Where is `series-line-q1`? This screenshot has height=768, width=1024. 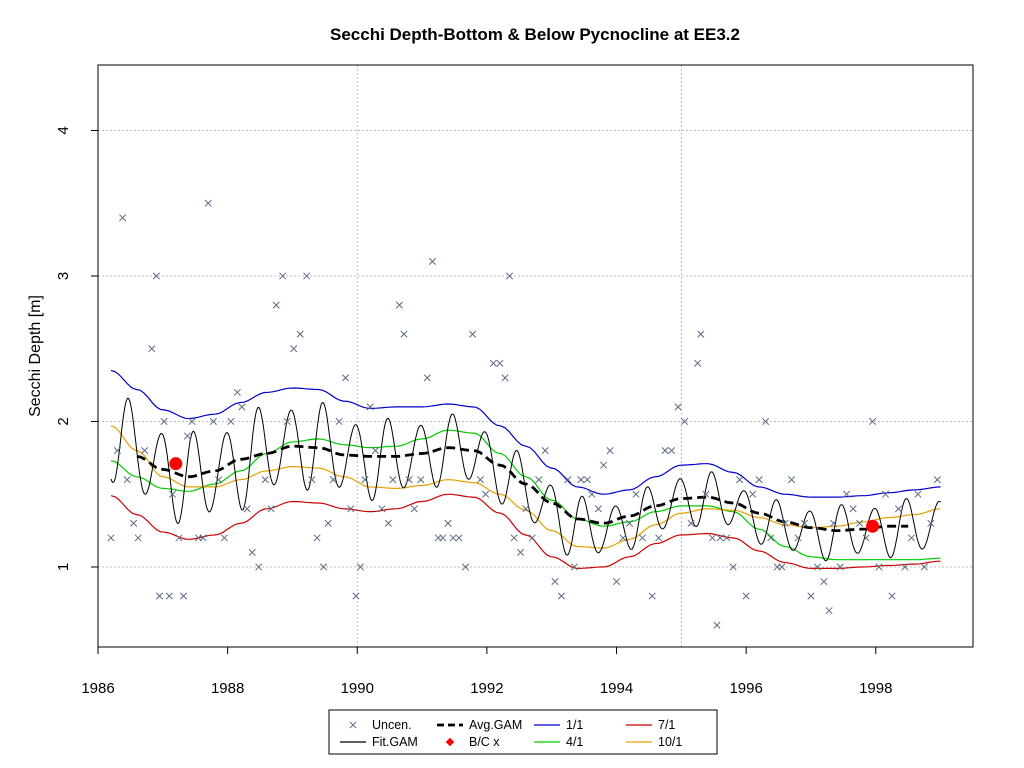 series-line-q1 is located at coordinates (525, 433).